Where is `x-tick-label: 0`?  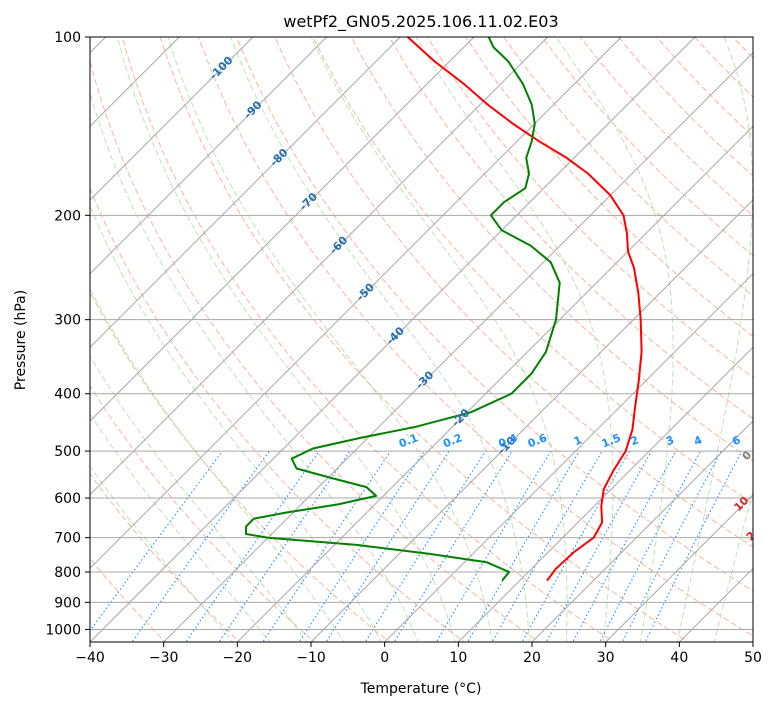 x-tick-label: 0 is located at coordinates (384, 658).